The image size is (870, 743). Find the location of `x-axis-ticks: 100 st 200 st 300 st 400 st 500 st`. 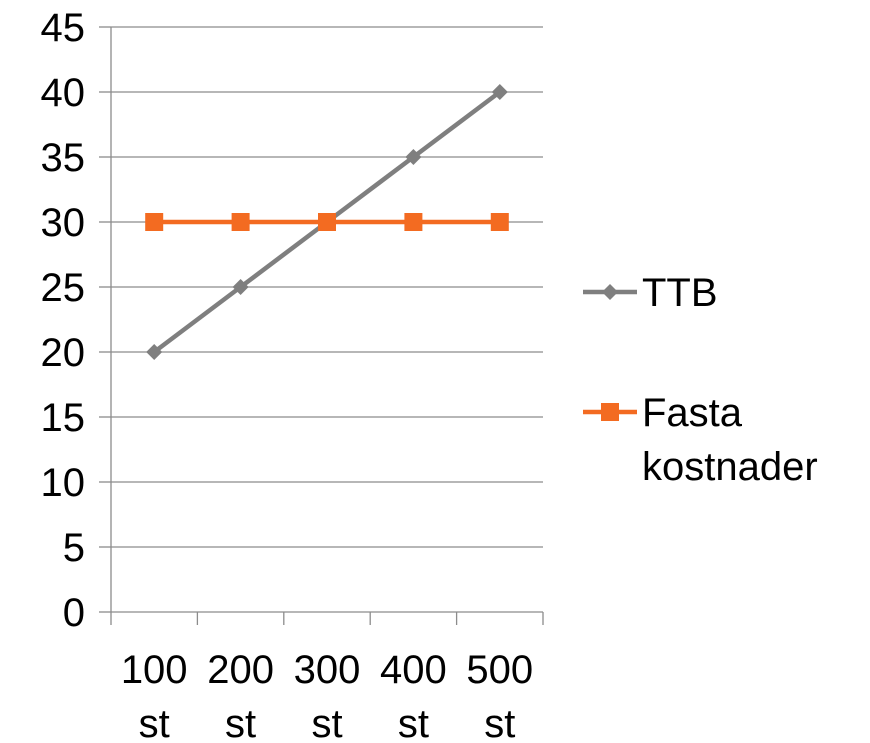

x-axis-ticks: 100 st 200 st 300 st 400 st 500 st is located at coordinates (327, 677).